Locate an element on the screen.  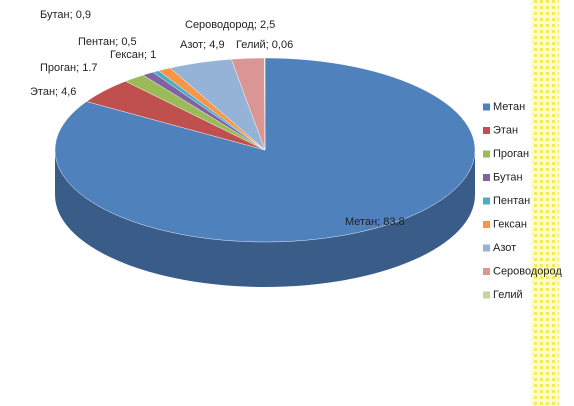
data-label: Пентан; 0,5 is located at coordinates (107, 42).